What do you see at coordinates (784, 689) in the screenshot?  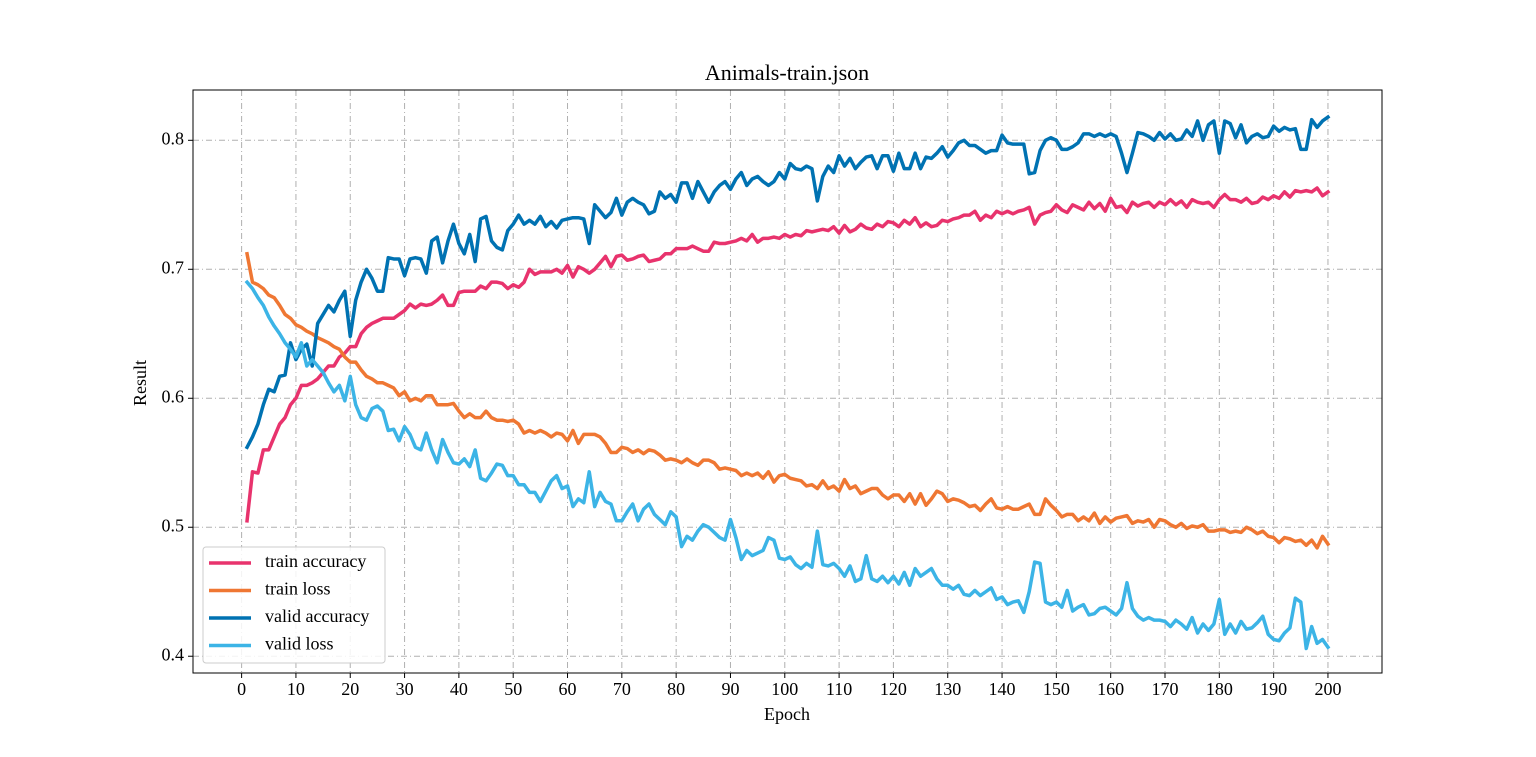 I see `x-tick-label: 100` at bounding box center [784, 689].